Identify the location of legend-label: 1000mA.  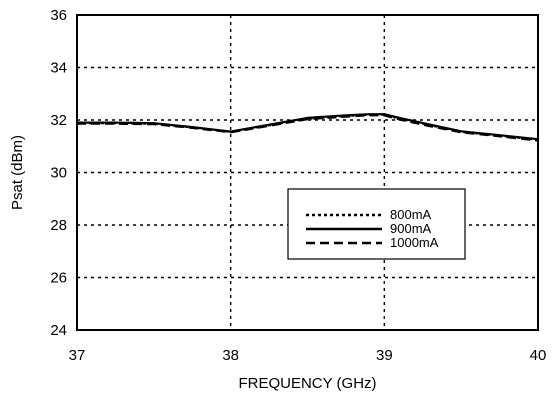
(414, 242).